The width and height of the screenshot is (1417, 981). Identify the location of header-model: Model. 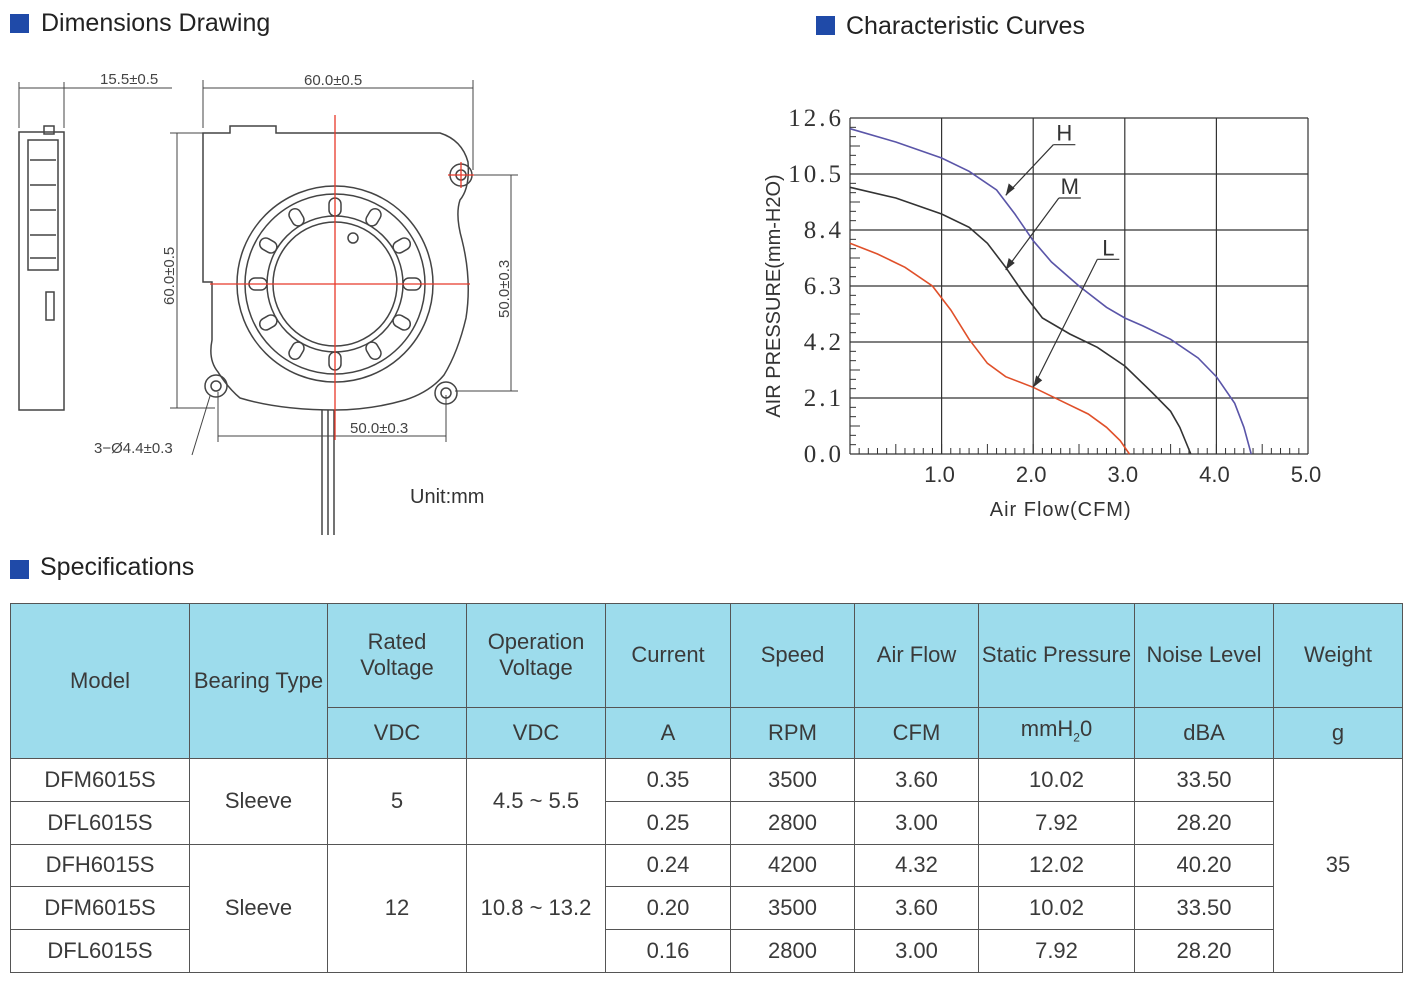
(100, 681).